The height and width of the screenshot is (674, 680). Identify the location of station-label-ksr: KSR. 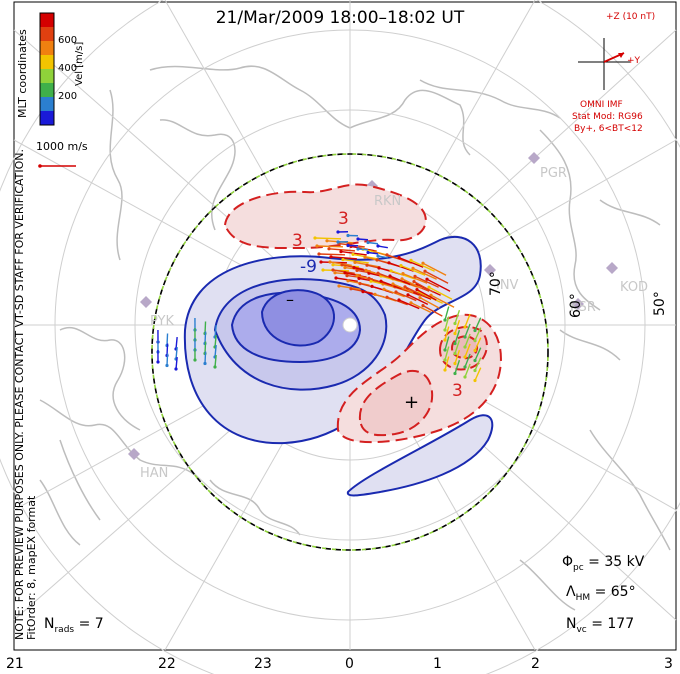
(583, 307).